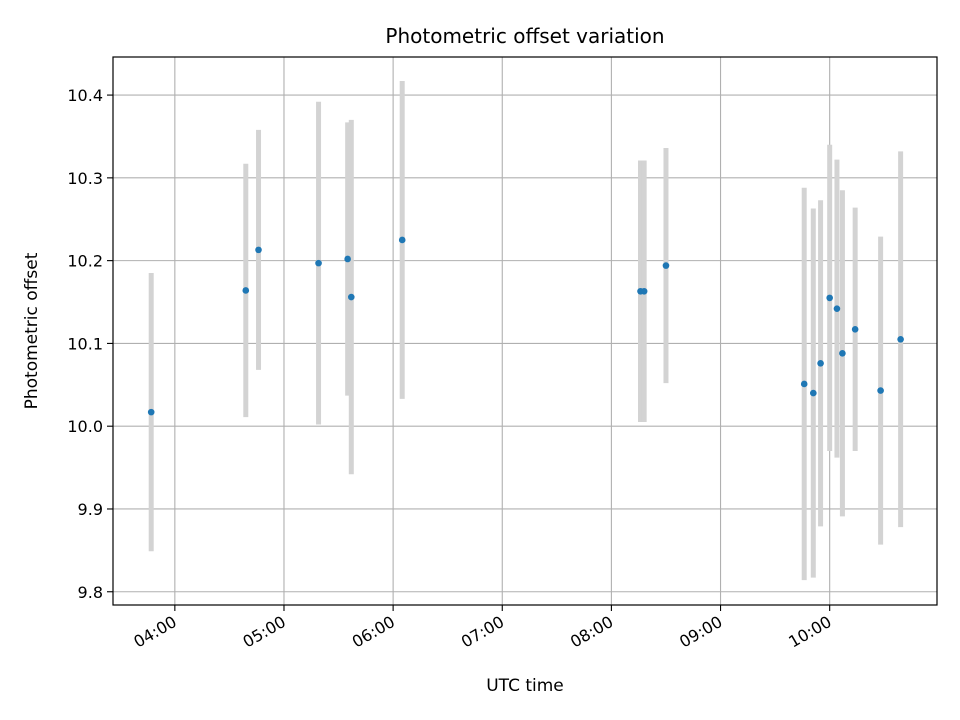 The height and width of the screenshot is (720, 960). I want to click on chart-title: Photometric offset variation, so click(524, 36).